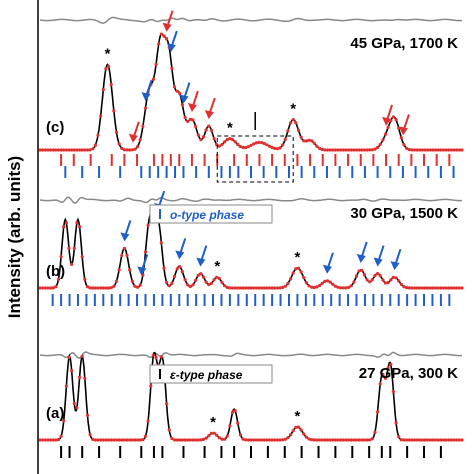 The image size is (474, 474). Describe the element at coordinates (404, 43) in the screenshot. I see `condition-label: 45 GPa, 1700 K` at that location.